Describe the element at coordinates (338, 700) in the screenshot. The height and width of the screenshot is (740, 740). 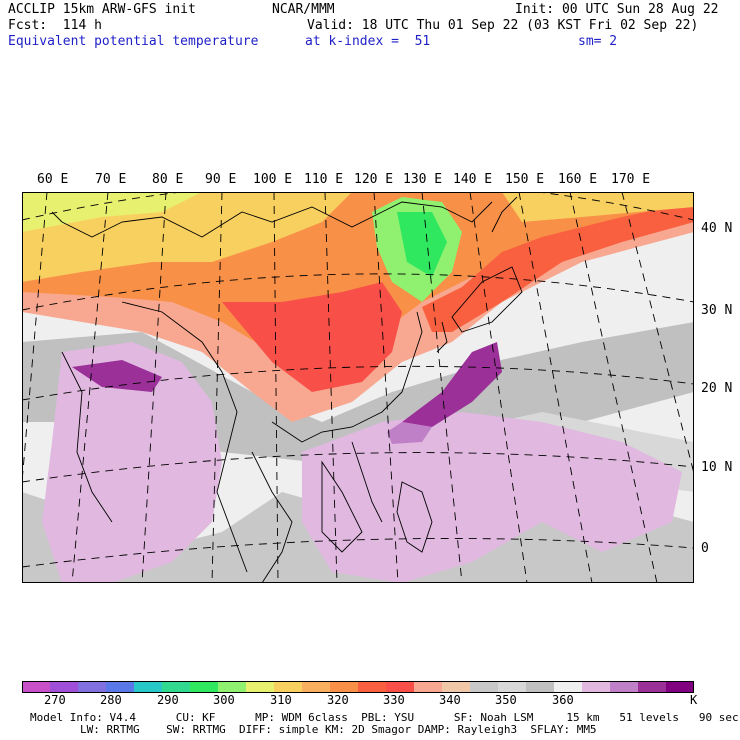
I see `colorbar-label: 320` at that location.